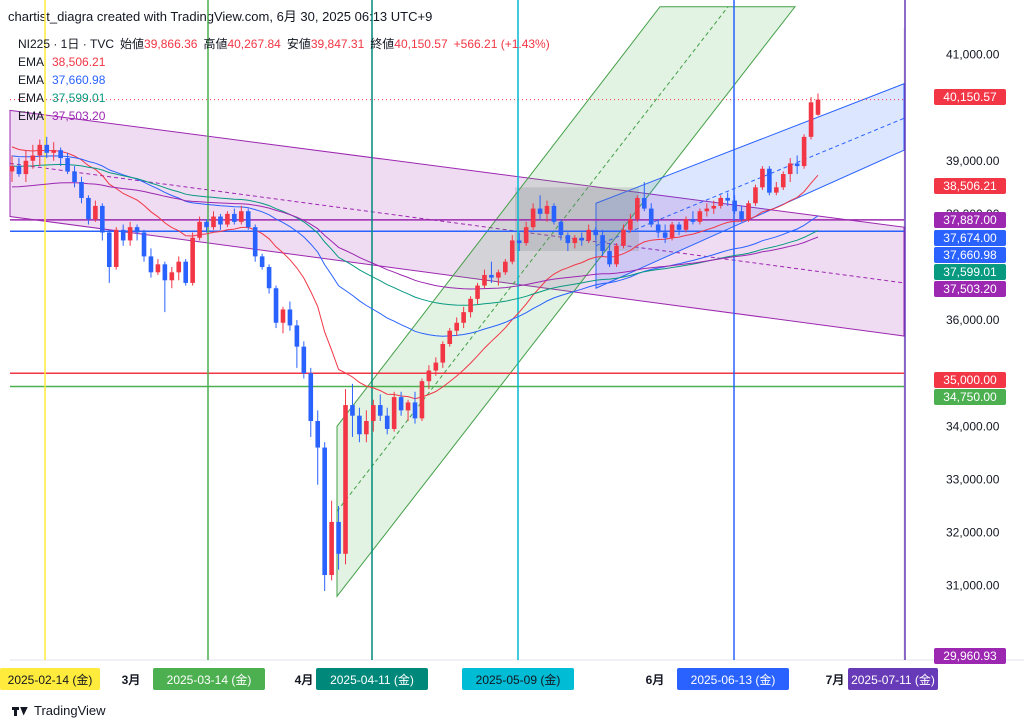 The image size is (1024, 728). I want to click on tradingview-logo-icon, so click(20, 711).